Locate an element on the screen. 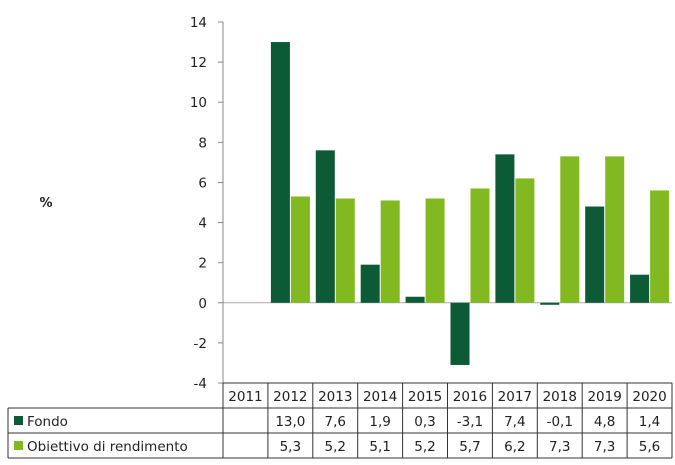 The image size is (675, 465). bar-obiettivo-2020 is located at coordinates (660, 246).